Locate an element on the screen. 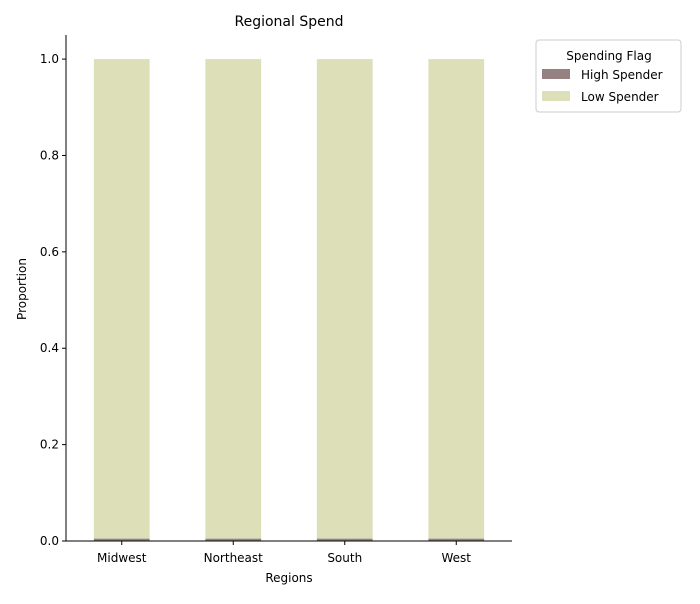 This screenshot has width=700, height=604. y-axis-label: Proportion is located at coordinates (22, 289).